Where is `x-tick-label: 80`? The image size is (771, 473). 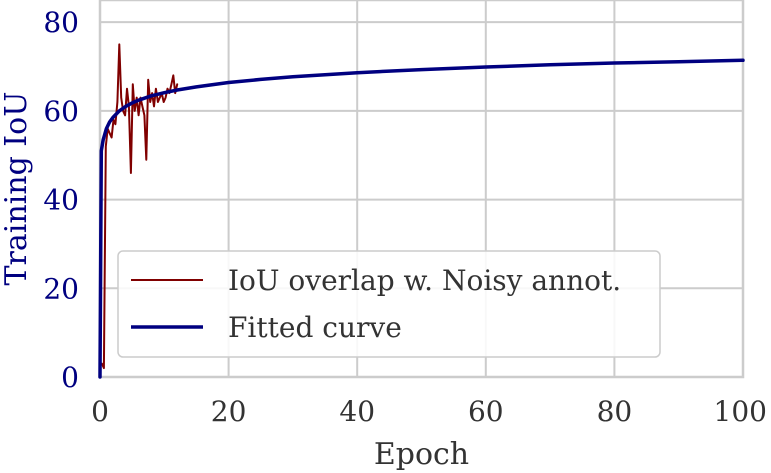 x-tick-label: 80 is located at coordinates (615, 411).